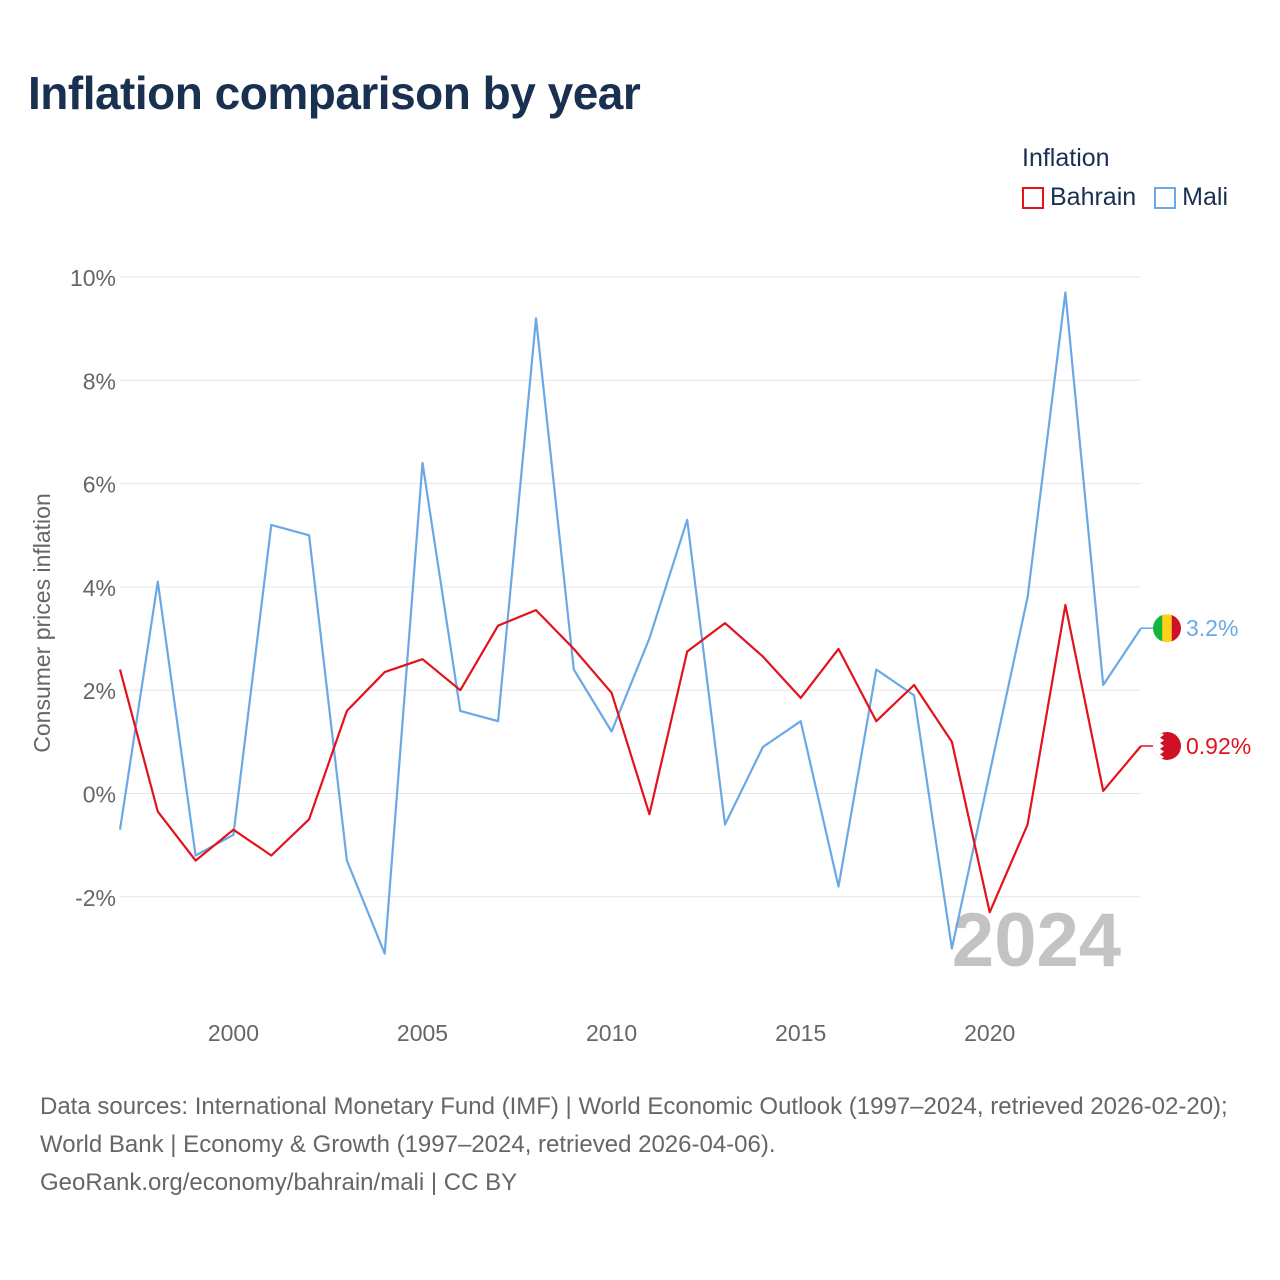 The image size is (1280, 1280). Describe the element at coordinates (42, 623) in the screenshot. I see `y-axis-label: Consumer prices inflation` at that location.